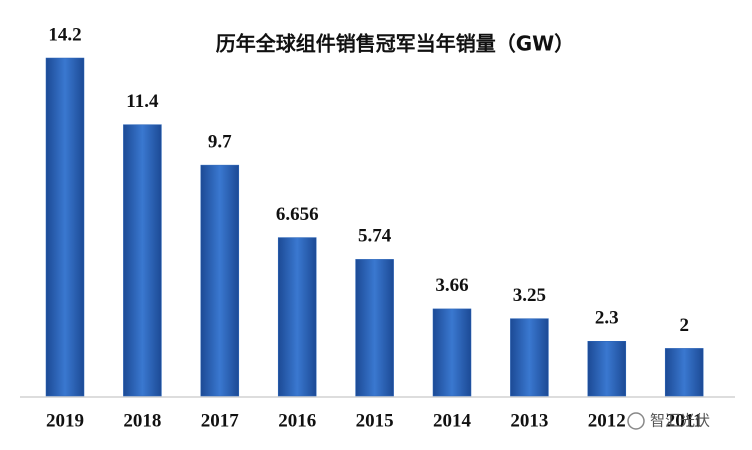 This screenshot has width=752, height=450. Describe the element at coordinates (375, 236) in the screenshot. I see `value-label: 5.74` at that location.